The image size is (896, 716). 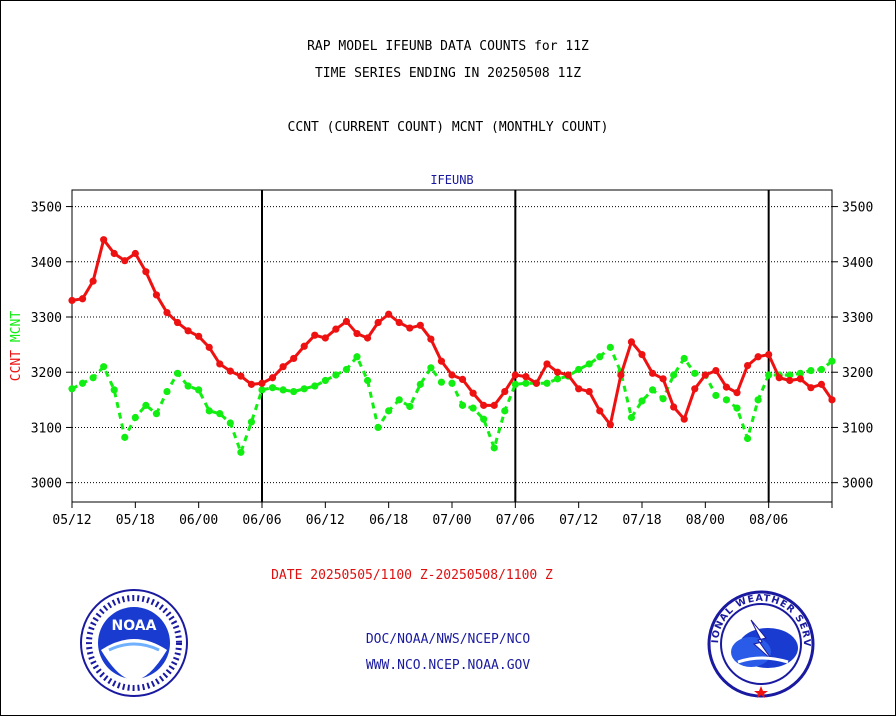 What do you see at coordinates (448, 665) in the screenshot?
I see `footer-line2: WWW.NCO.NCEP.NOAA.GOV` at bounding box center [448, 665].